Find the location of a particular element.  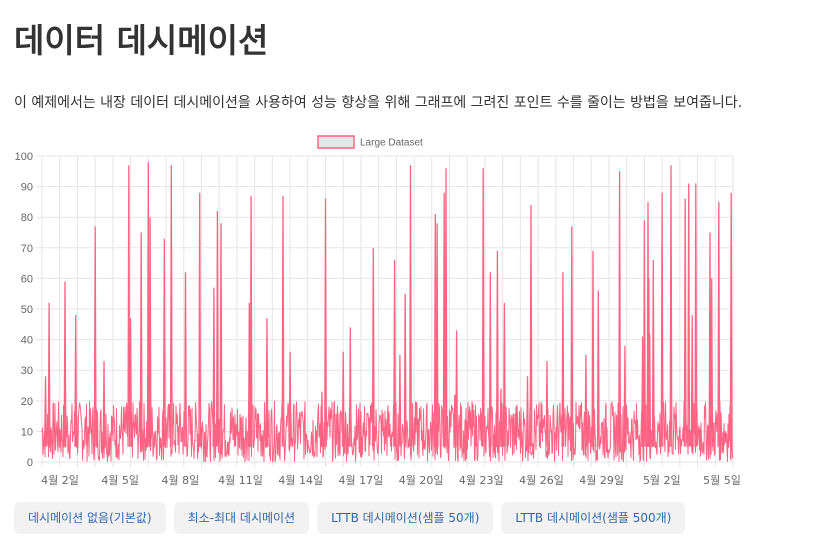

x-tick-label: 4월 26일 is located at coordinates (541, 480).